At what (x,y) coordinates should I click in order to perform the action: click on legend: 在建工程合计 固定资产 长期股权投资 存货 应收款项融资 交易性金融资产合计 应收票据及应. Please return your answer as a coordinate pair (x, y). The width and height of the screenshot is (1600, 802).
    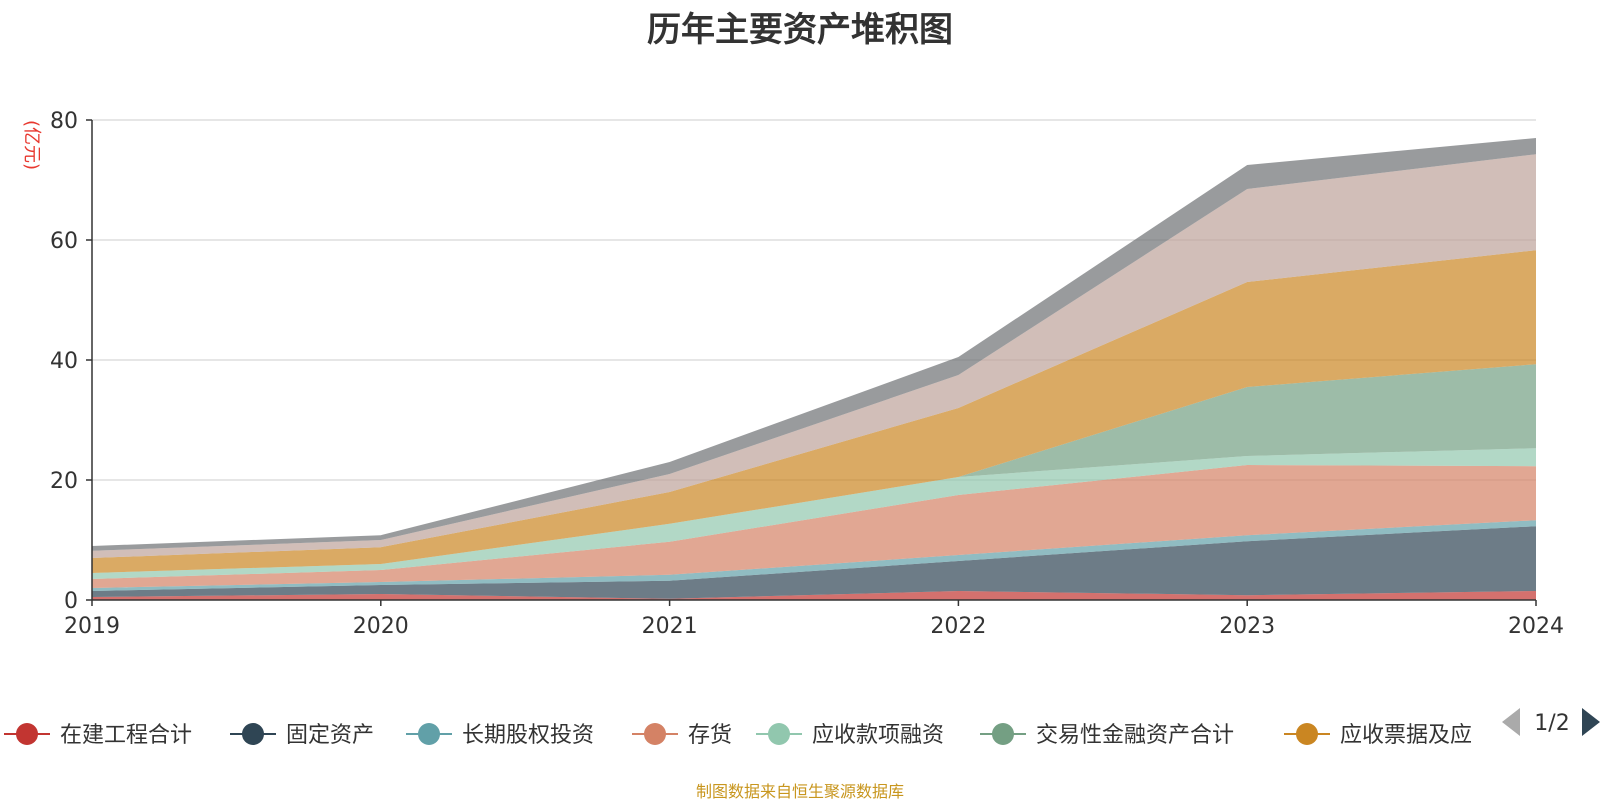
    Looking at the image, I should click on (738, 735).